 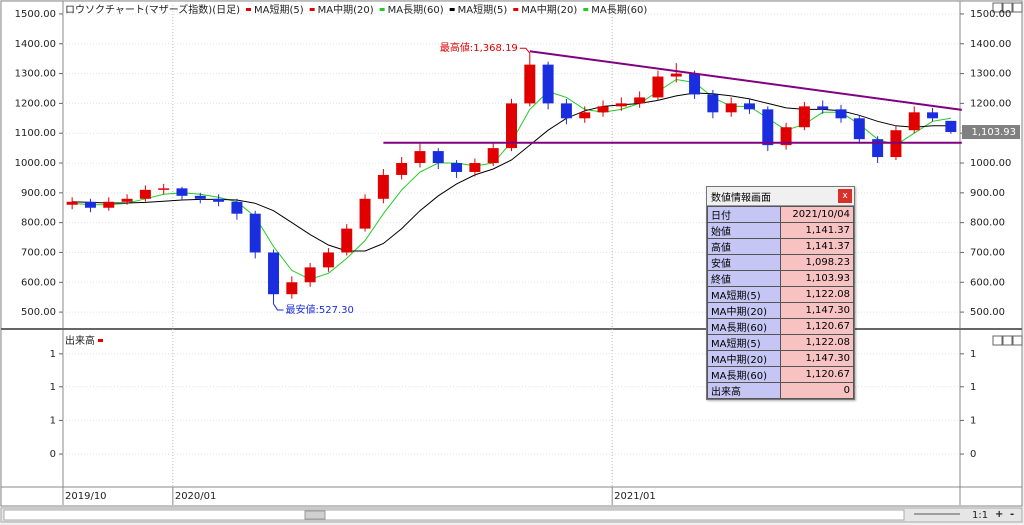 What do you see at coordinates (987, 252) in the screenshot?
I see `y-tick-label: 700.00` at bounding box center [987, 252].